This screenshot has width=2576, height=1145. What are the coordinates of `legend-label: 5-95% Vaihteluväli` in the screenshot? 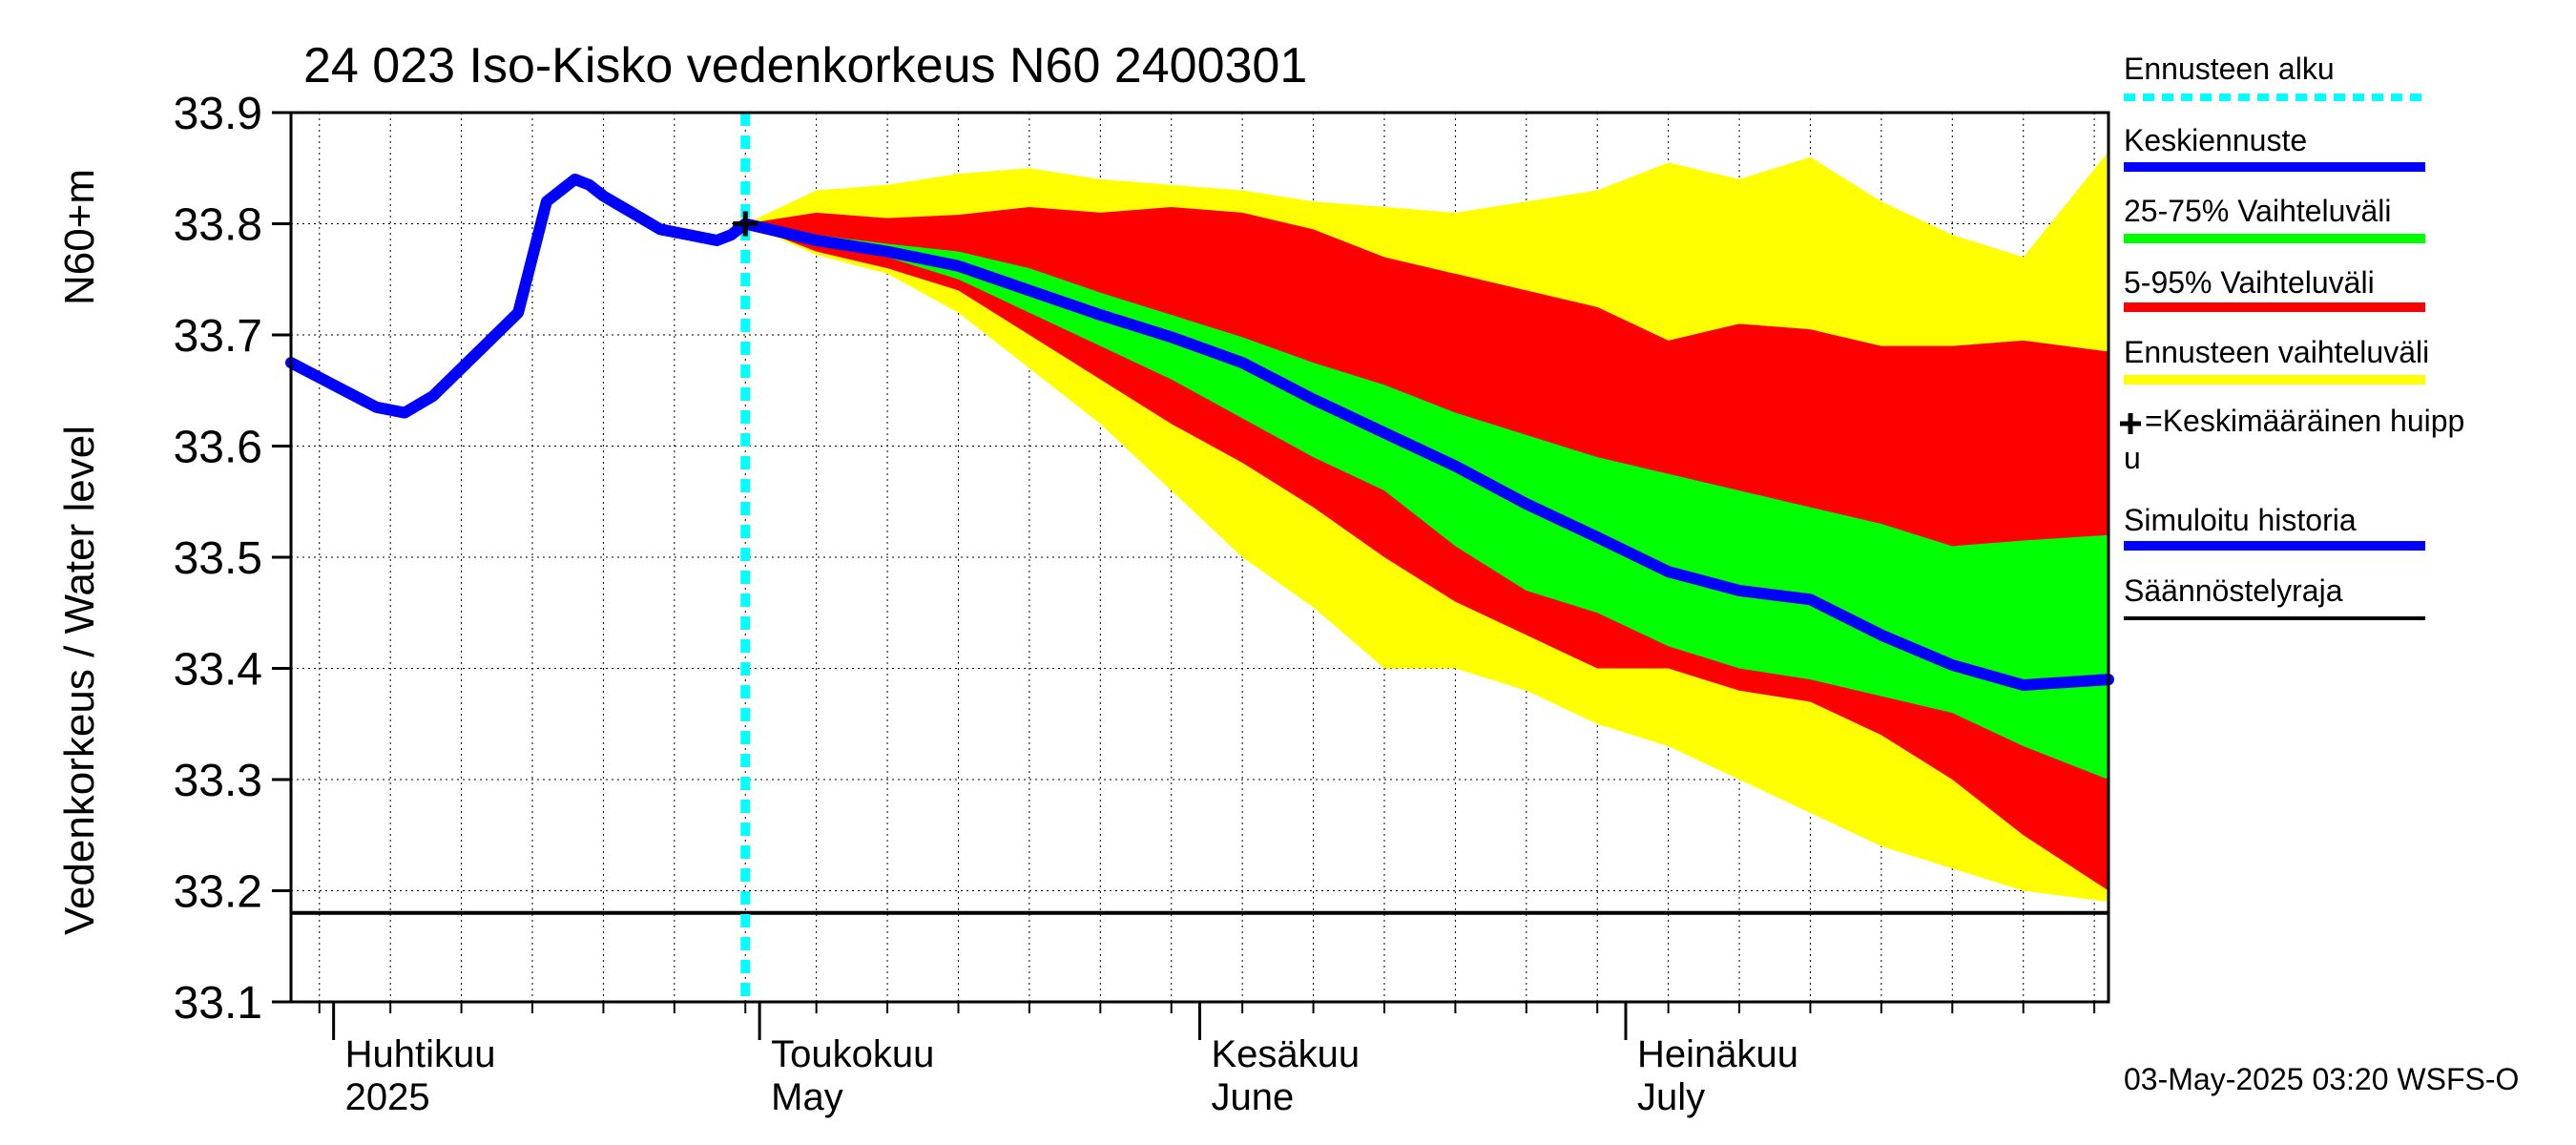 It's located at (2249, 283).